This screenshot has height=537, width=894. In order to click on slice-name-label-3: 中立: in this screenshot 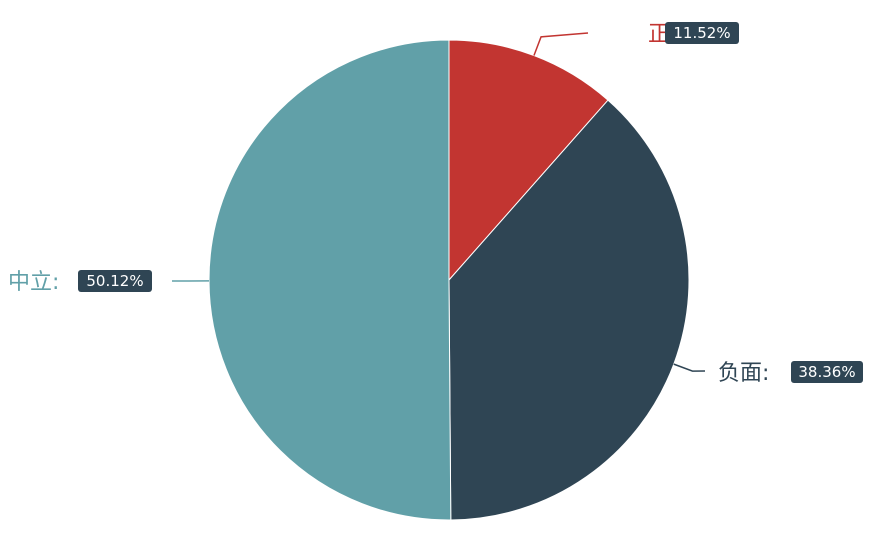, I will do `click(33, 282)`.